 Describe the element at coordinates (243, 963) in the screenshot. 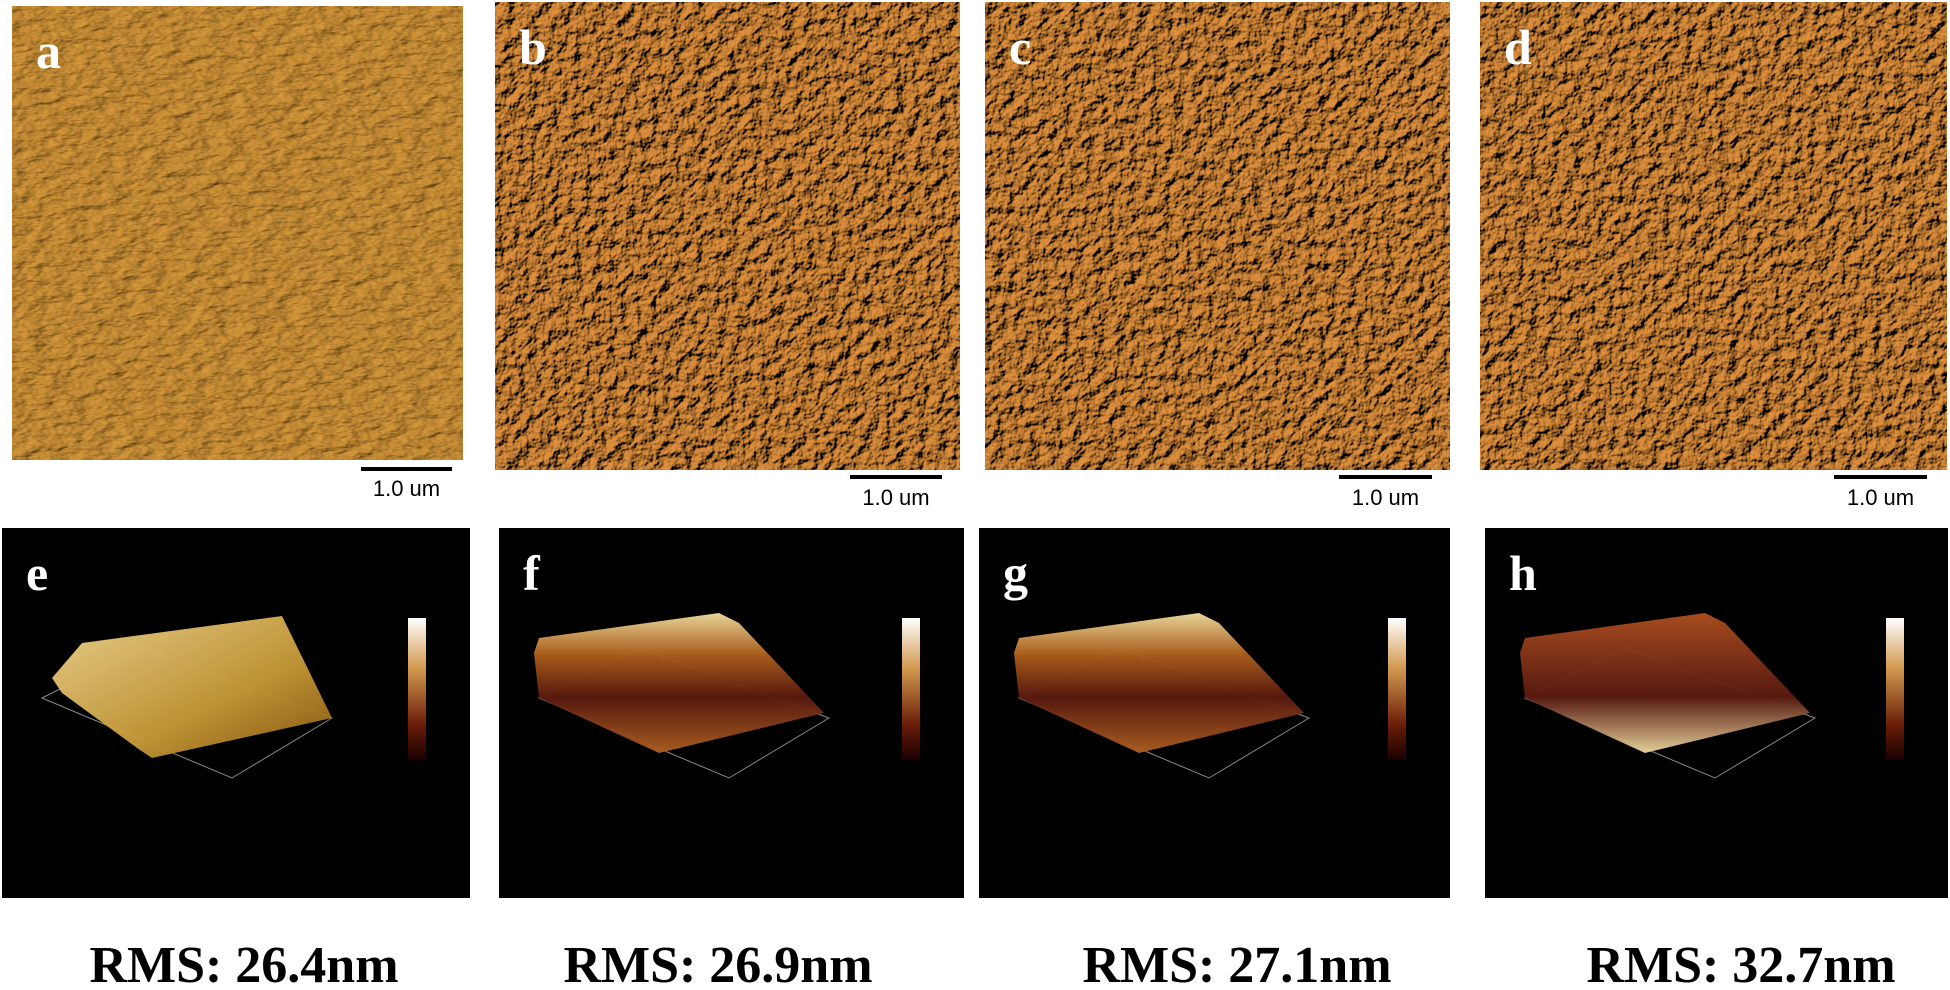

I see `rms-label: RMS: 26.4nm` at that location.